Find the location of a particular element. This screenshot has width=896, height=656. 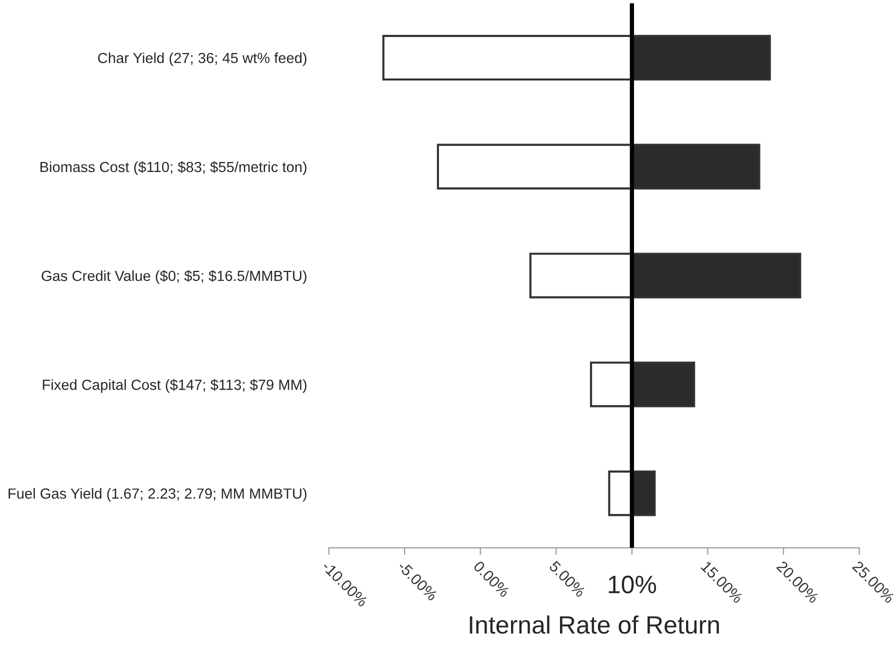

ref-line-label: 10% is located at coordinates (632, 585).